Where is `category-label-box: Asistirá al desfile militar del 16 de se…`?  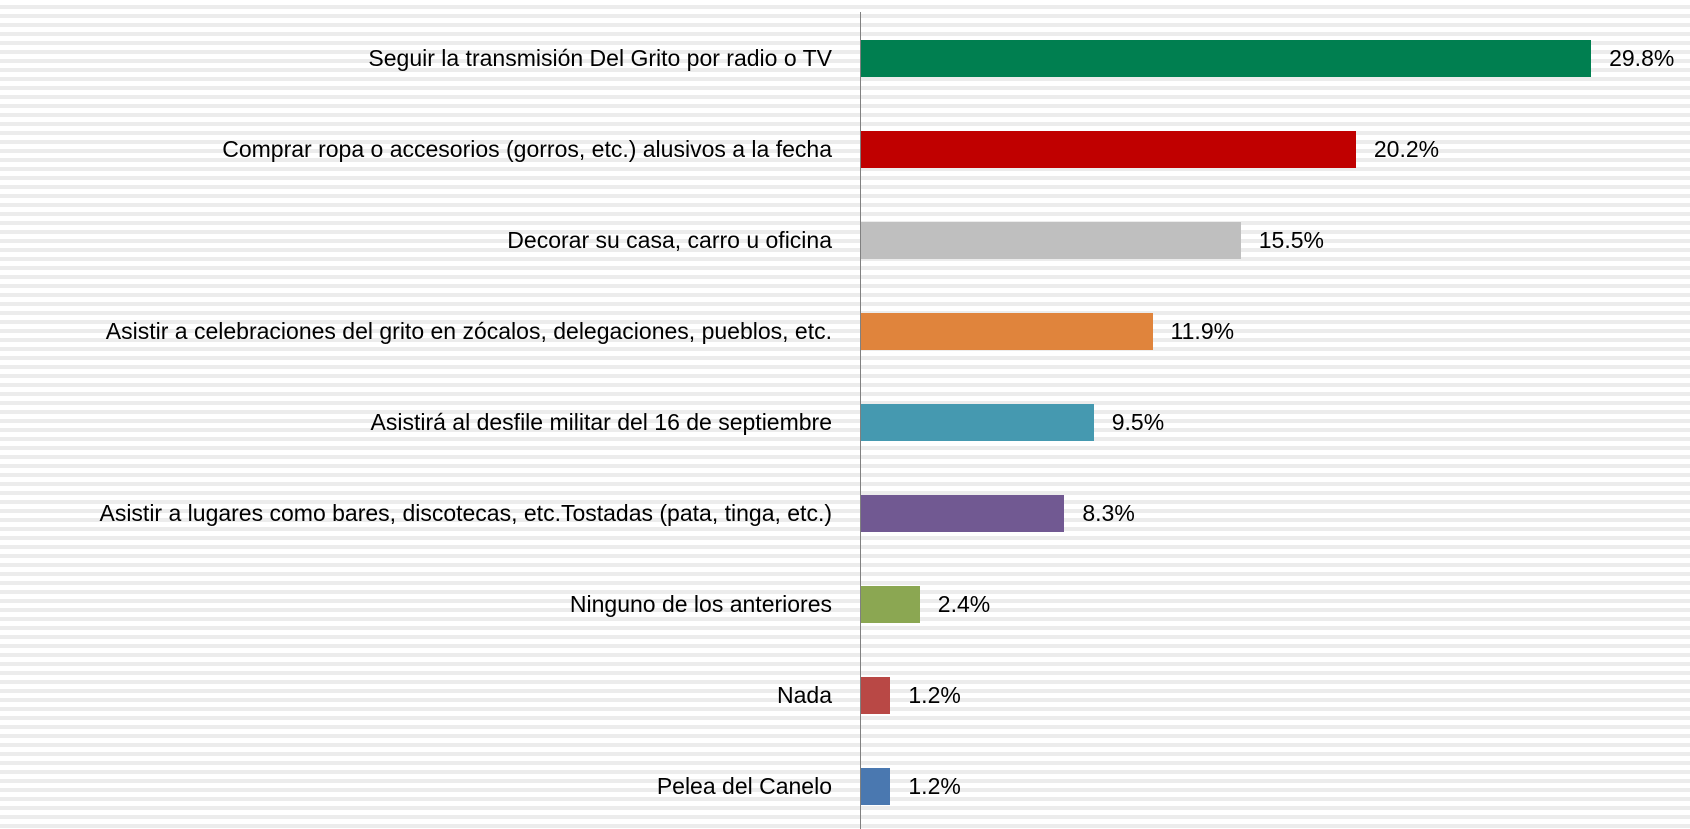 category-label-box: Asistirá al desfile militar del 16 de se… is located at coordinates (416, 422).